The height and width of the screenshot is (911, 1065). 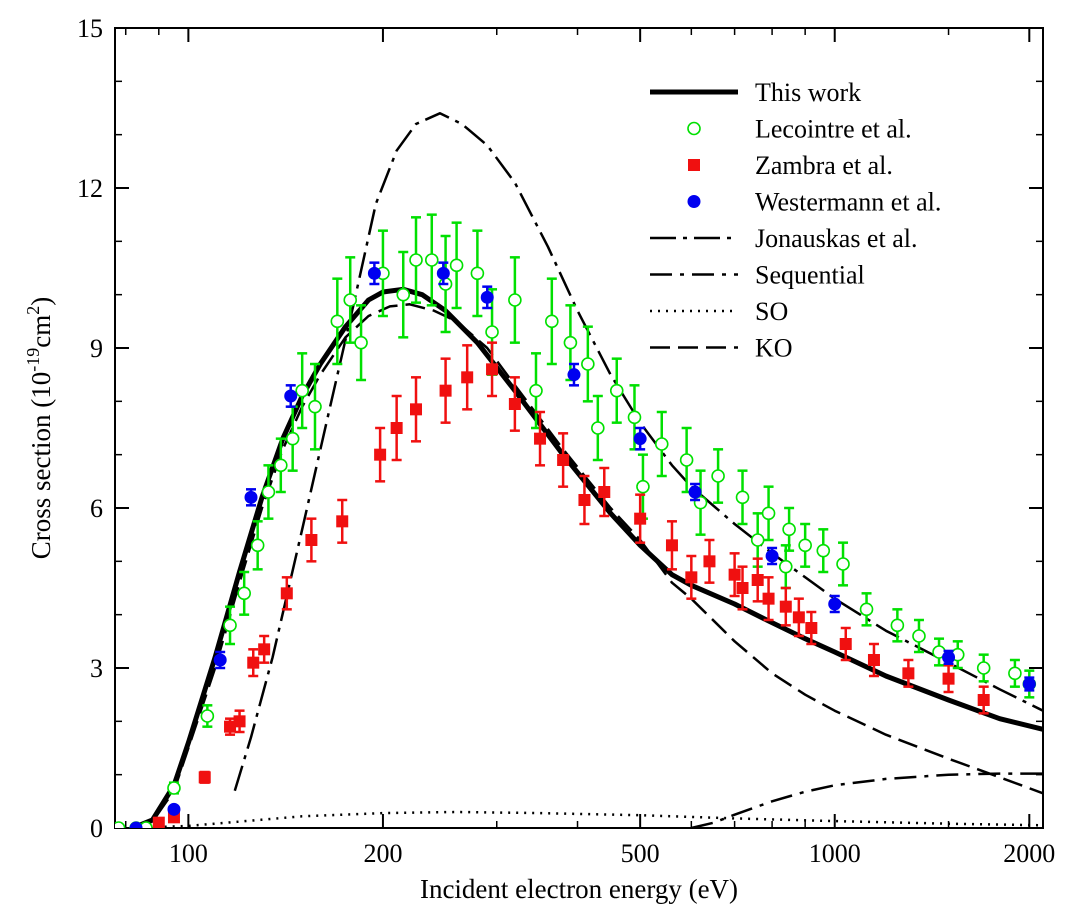 What do you see at coordinates (188, 853) in the screenshot?
I see `x-tick-label: 100` at bounding box center [188, 853].